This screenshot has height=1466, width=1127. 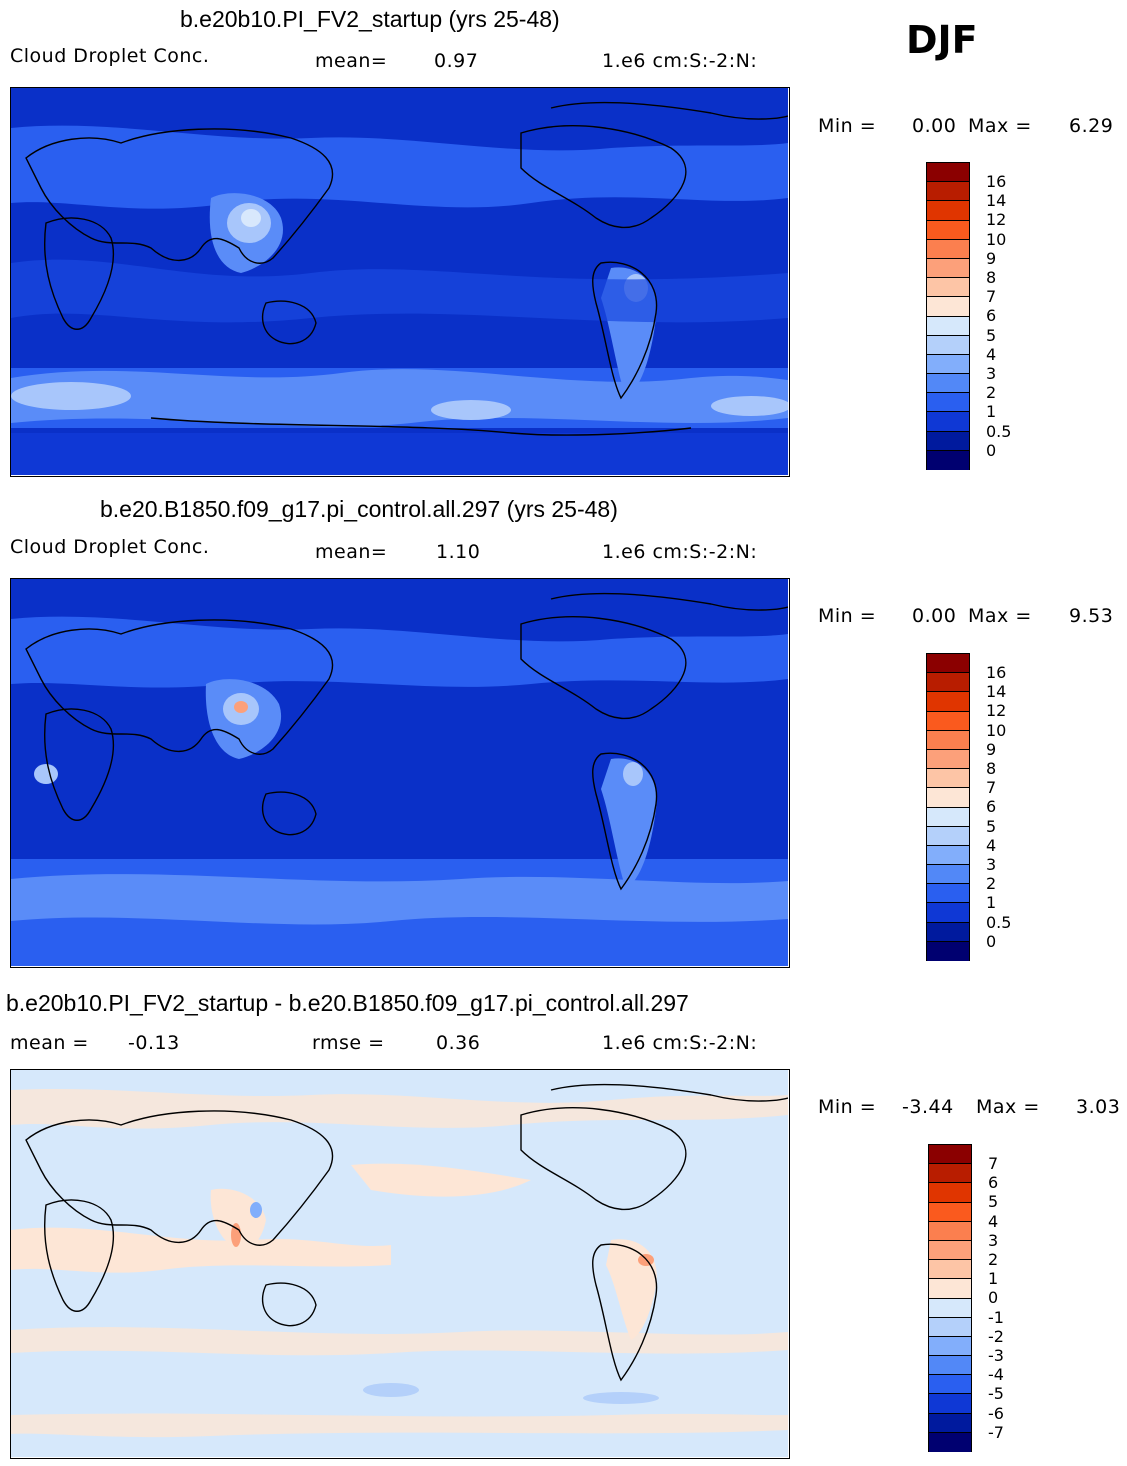 What do you see at coordinates (993, 1201) in the screenshot?
I see `panel-3-tick: 5` at bounding box center [993, 1201].